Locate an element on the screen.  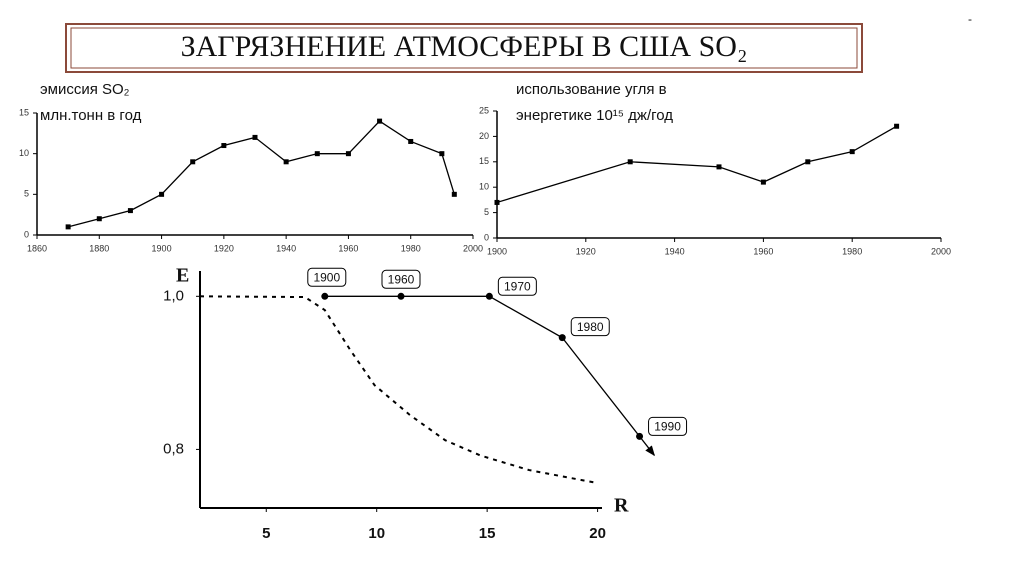
point-label: 1980 is located at coordinates (590, 327).